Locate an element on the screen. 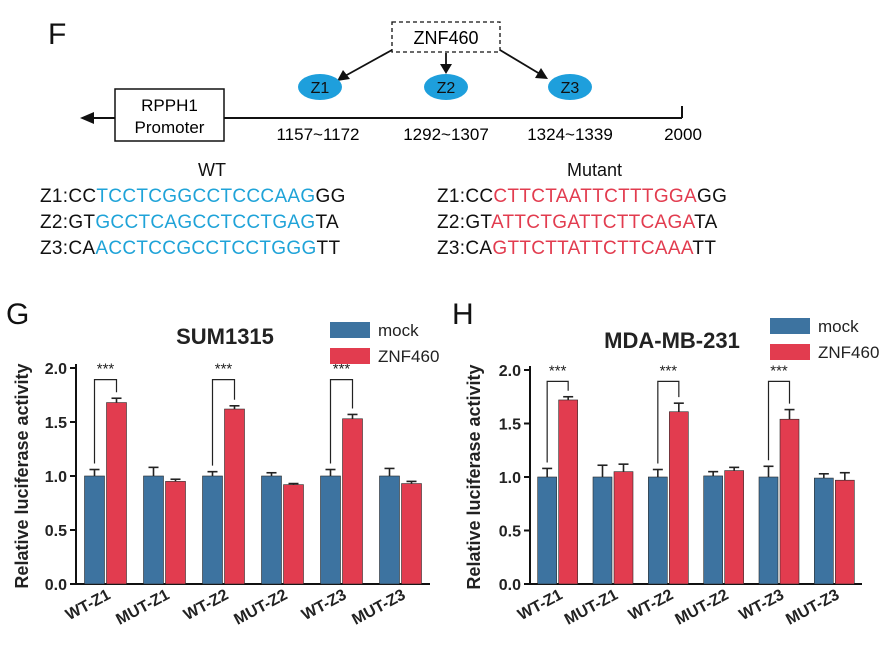  wt-header: WT is located at coordinates (212, 170).